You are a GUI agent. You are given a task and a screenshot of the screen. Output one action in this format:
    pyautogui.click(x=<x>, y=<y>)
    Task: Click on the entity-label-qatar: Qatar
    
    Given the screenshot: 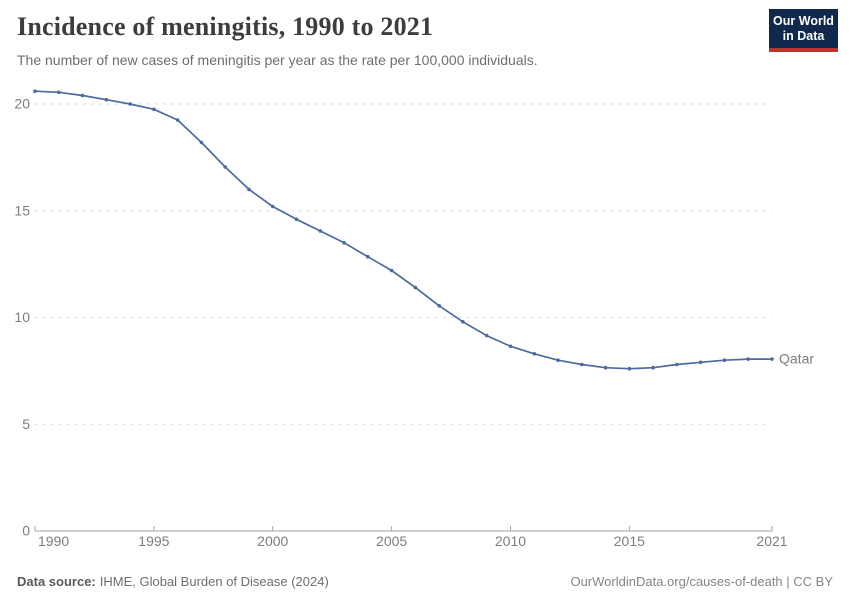 What is the action you would take?
    pyautogui.click(x=796, y=359)
    